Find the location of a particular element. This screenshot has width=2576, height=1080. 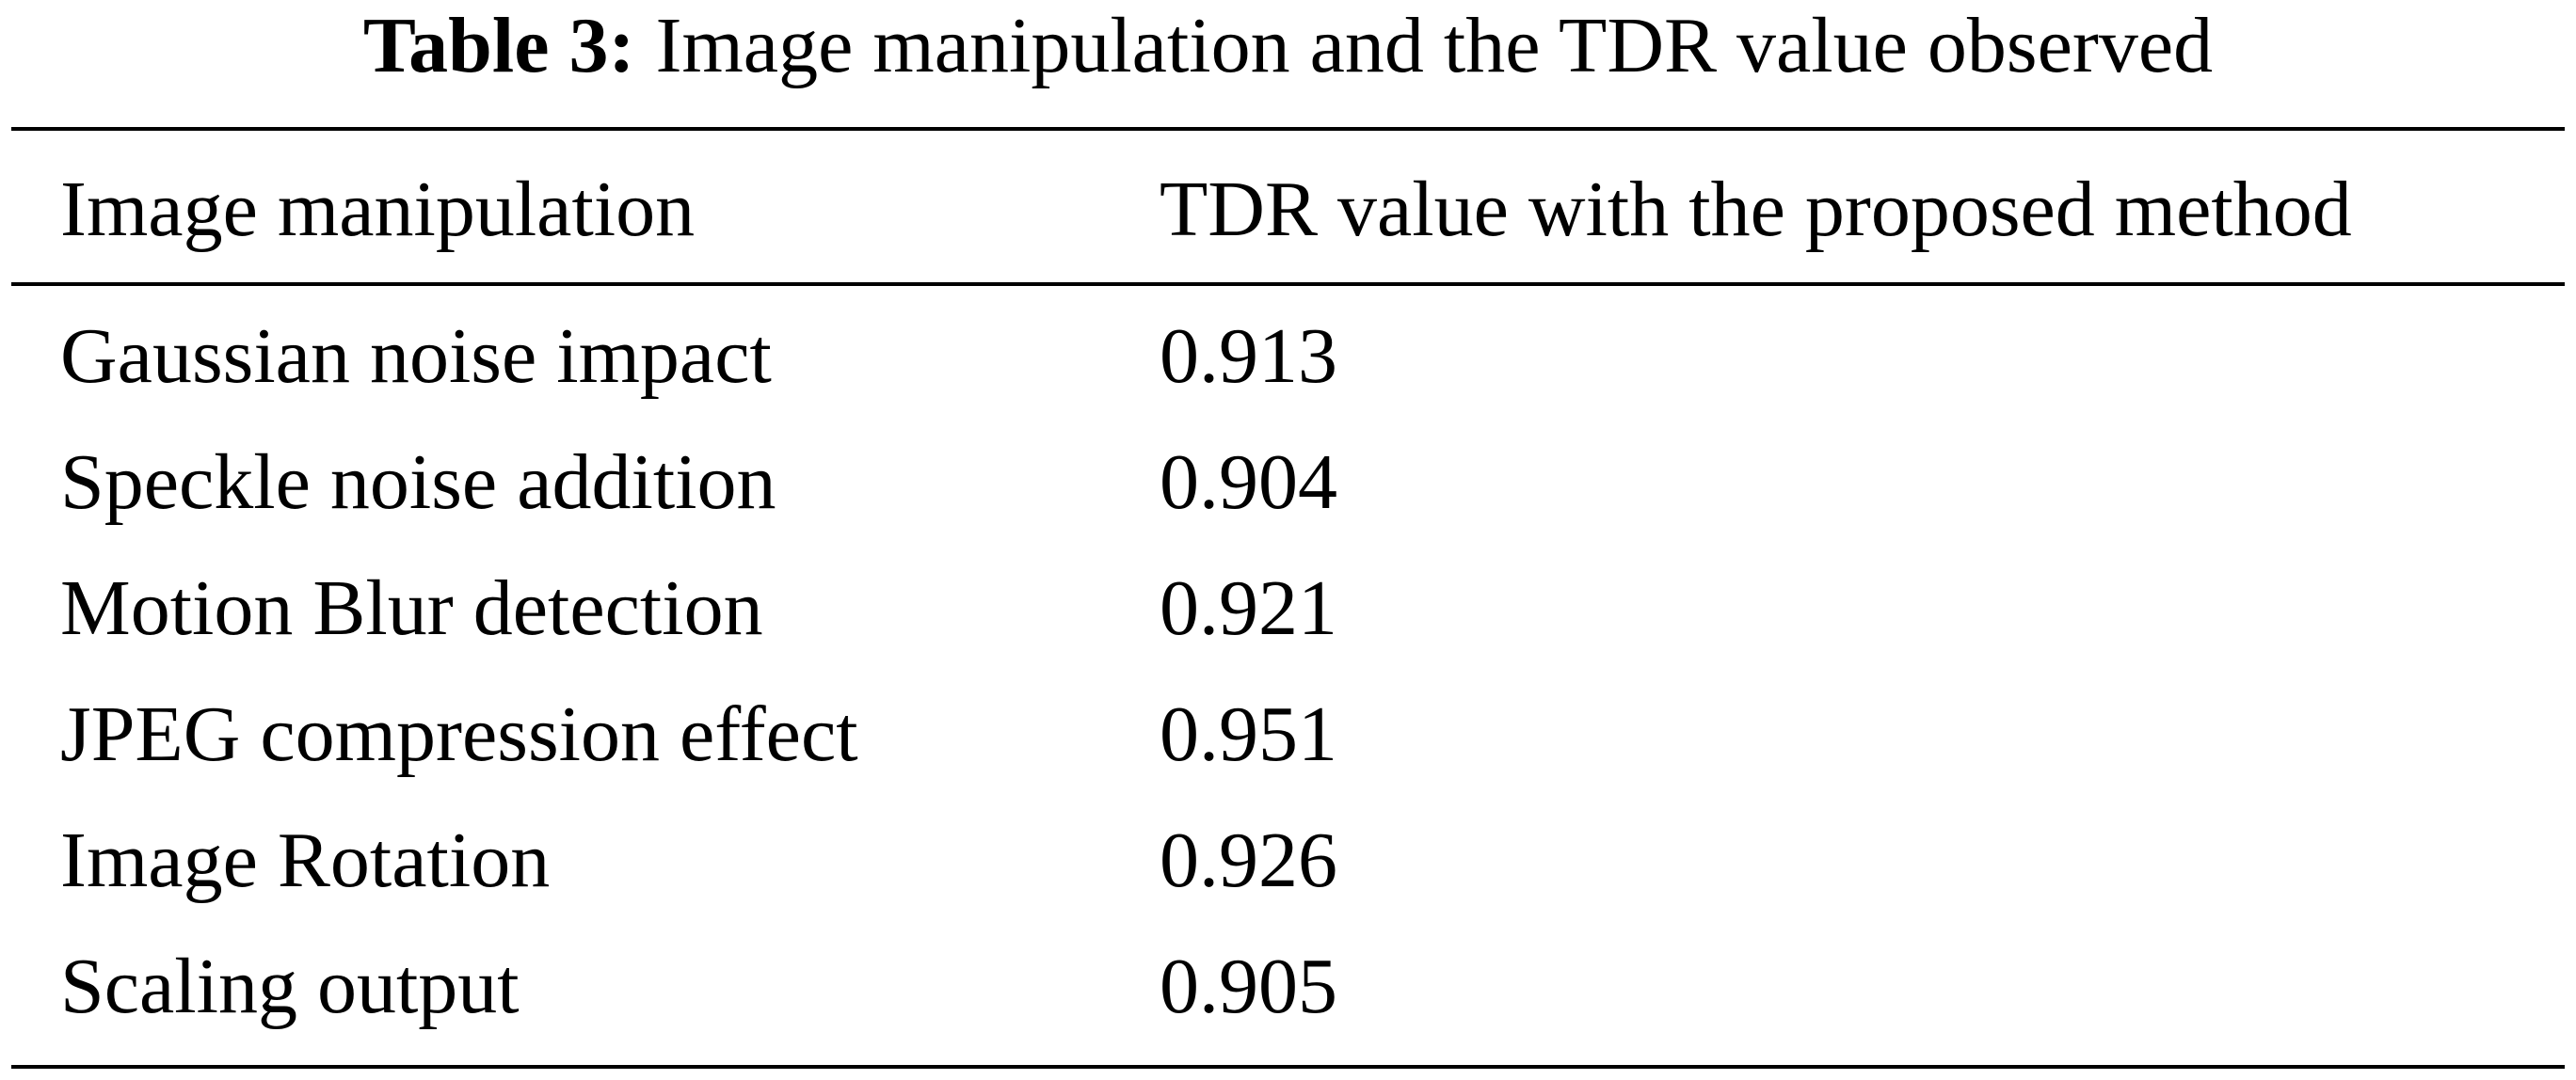

table-header-rule is located at coordinates (1288, 284).